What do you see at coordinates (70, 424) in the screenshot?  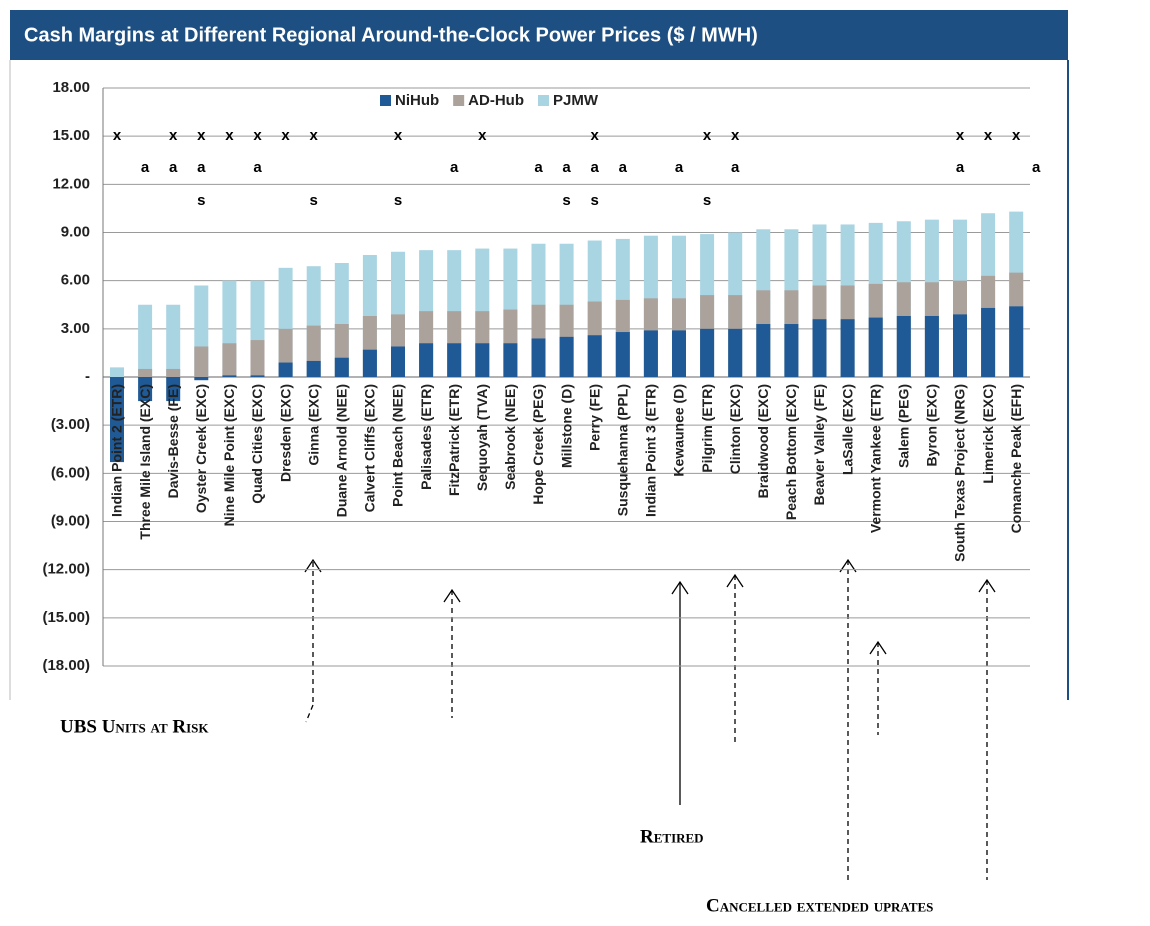 I see `y-tick-label: (3.00)` at bounding box center [70, 424].